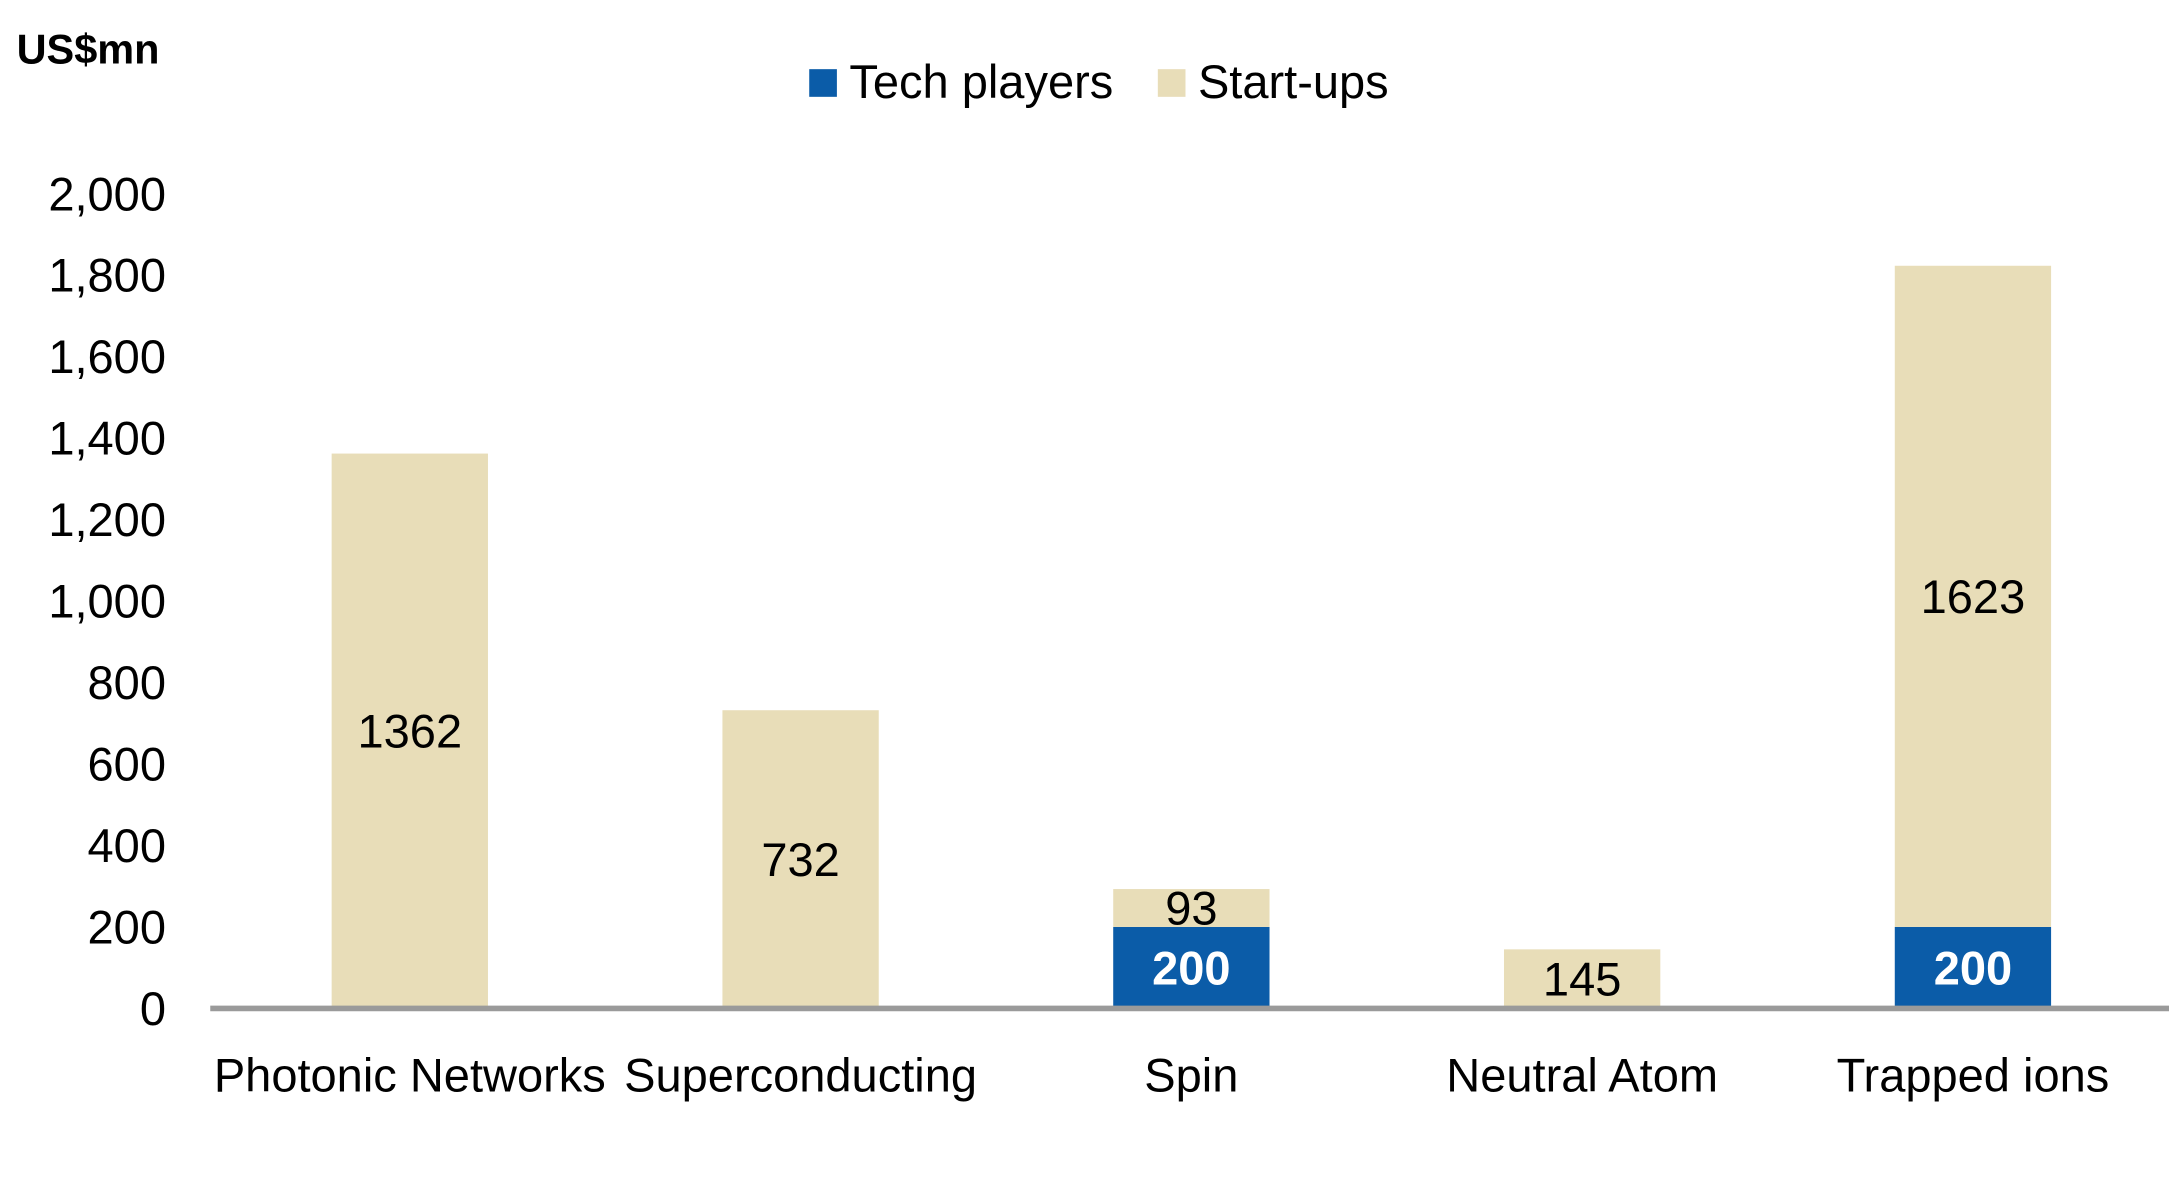 The height and width of the screenshot is (1177, 2169). What do you see at coordinates (127, 927) in the screenshot?
I see `y-tick-label: 200` at bounding box center [127, 927].